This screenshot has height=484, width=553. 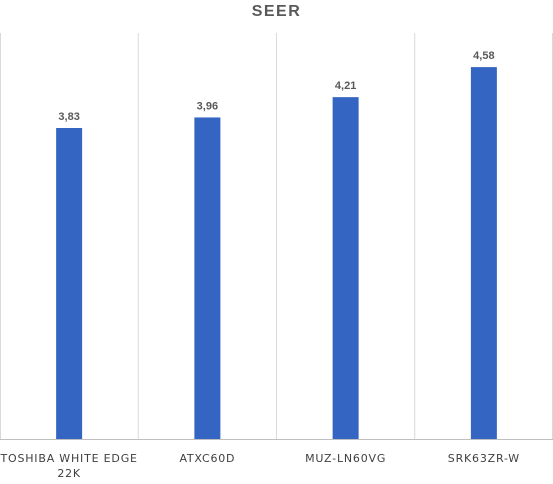 I want to click on category-label: 22K, so click(x=69, y=473).